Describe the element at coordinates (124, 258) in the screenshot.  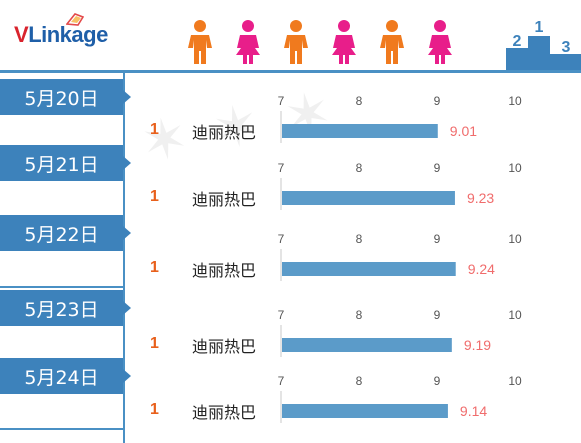
I see `timeline-line` at that location.